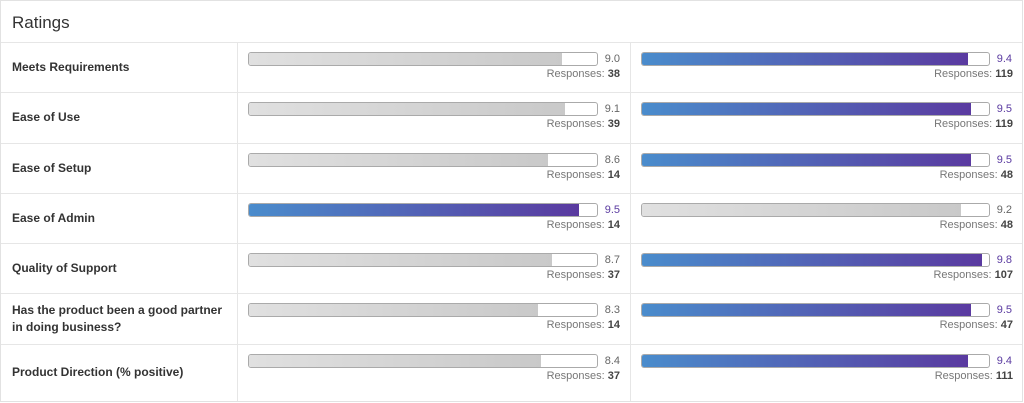 The height and width of the screenshot is (403, 1024). I want to click on rating-cell-right: 9.5 Responses: 47, so click(826, 319).